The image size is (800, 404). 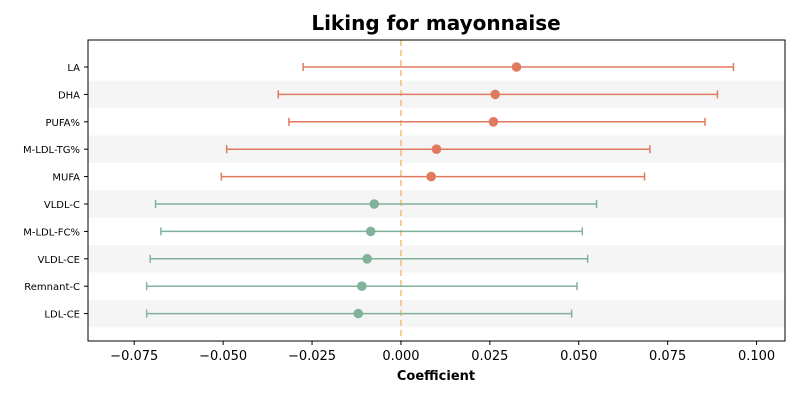 I want to click on y-tick-label: M-LDL-TG%, so click(x=51, y=150).